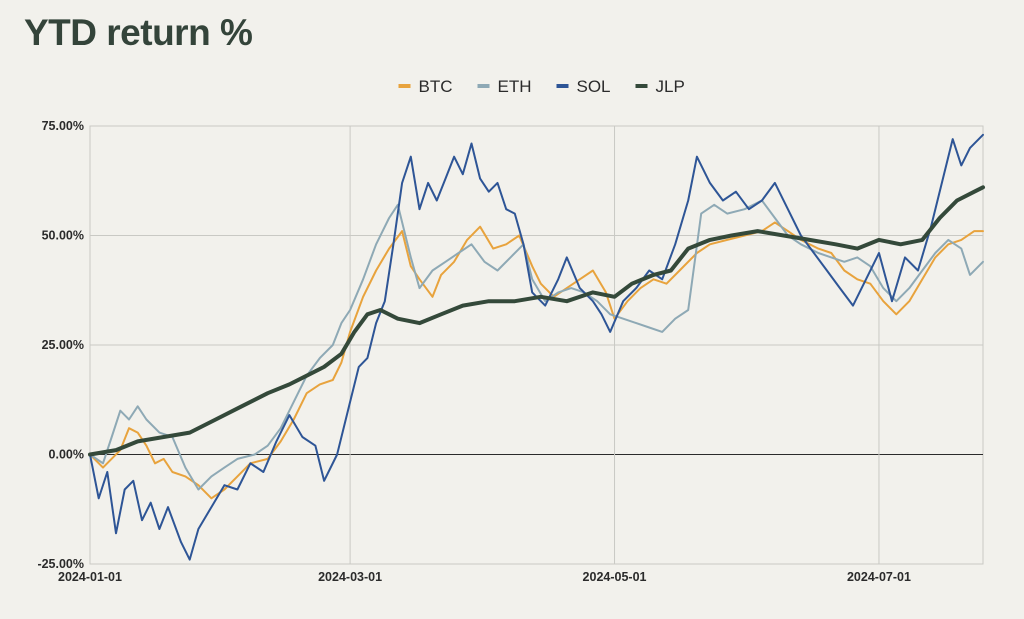 The image size is (1024, 619). What do you see at coordinates (138, 32) in the screenshot?
I see `chart-title: YTD return %` at bounding box center [138, 32].